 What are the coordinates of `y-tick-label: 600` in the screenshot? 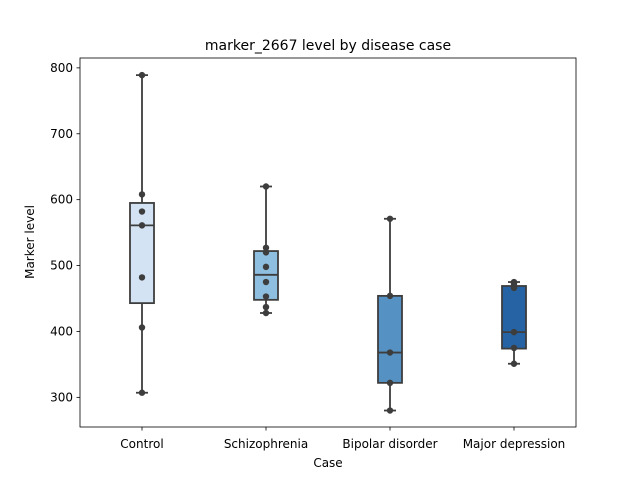 It's located at (61, 200).